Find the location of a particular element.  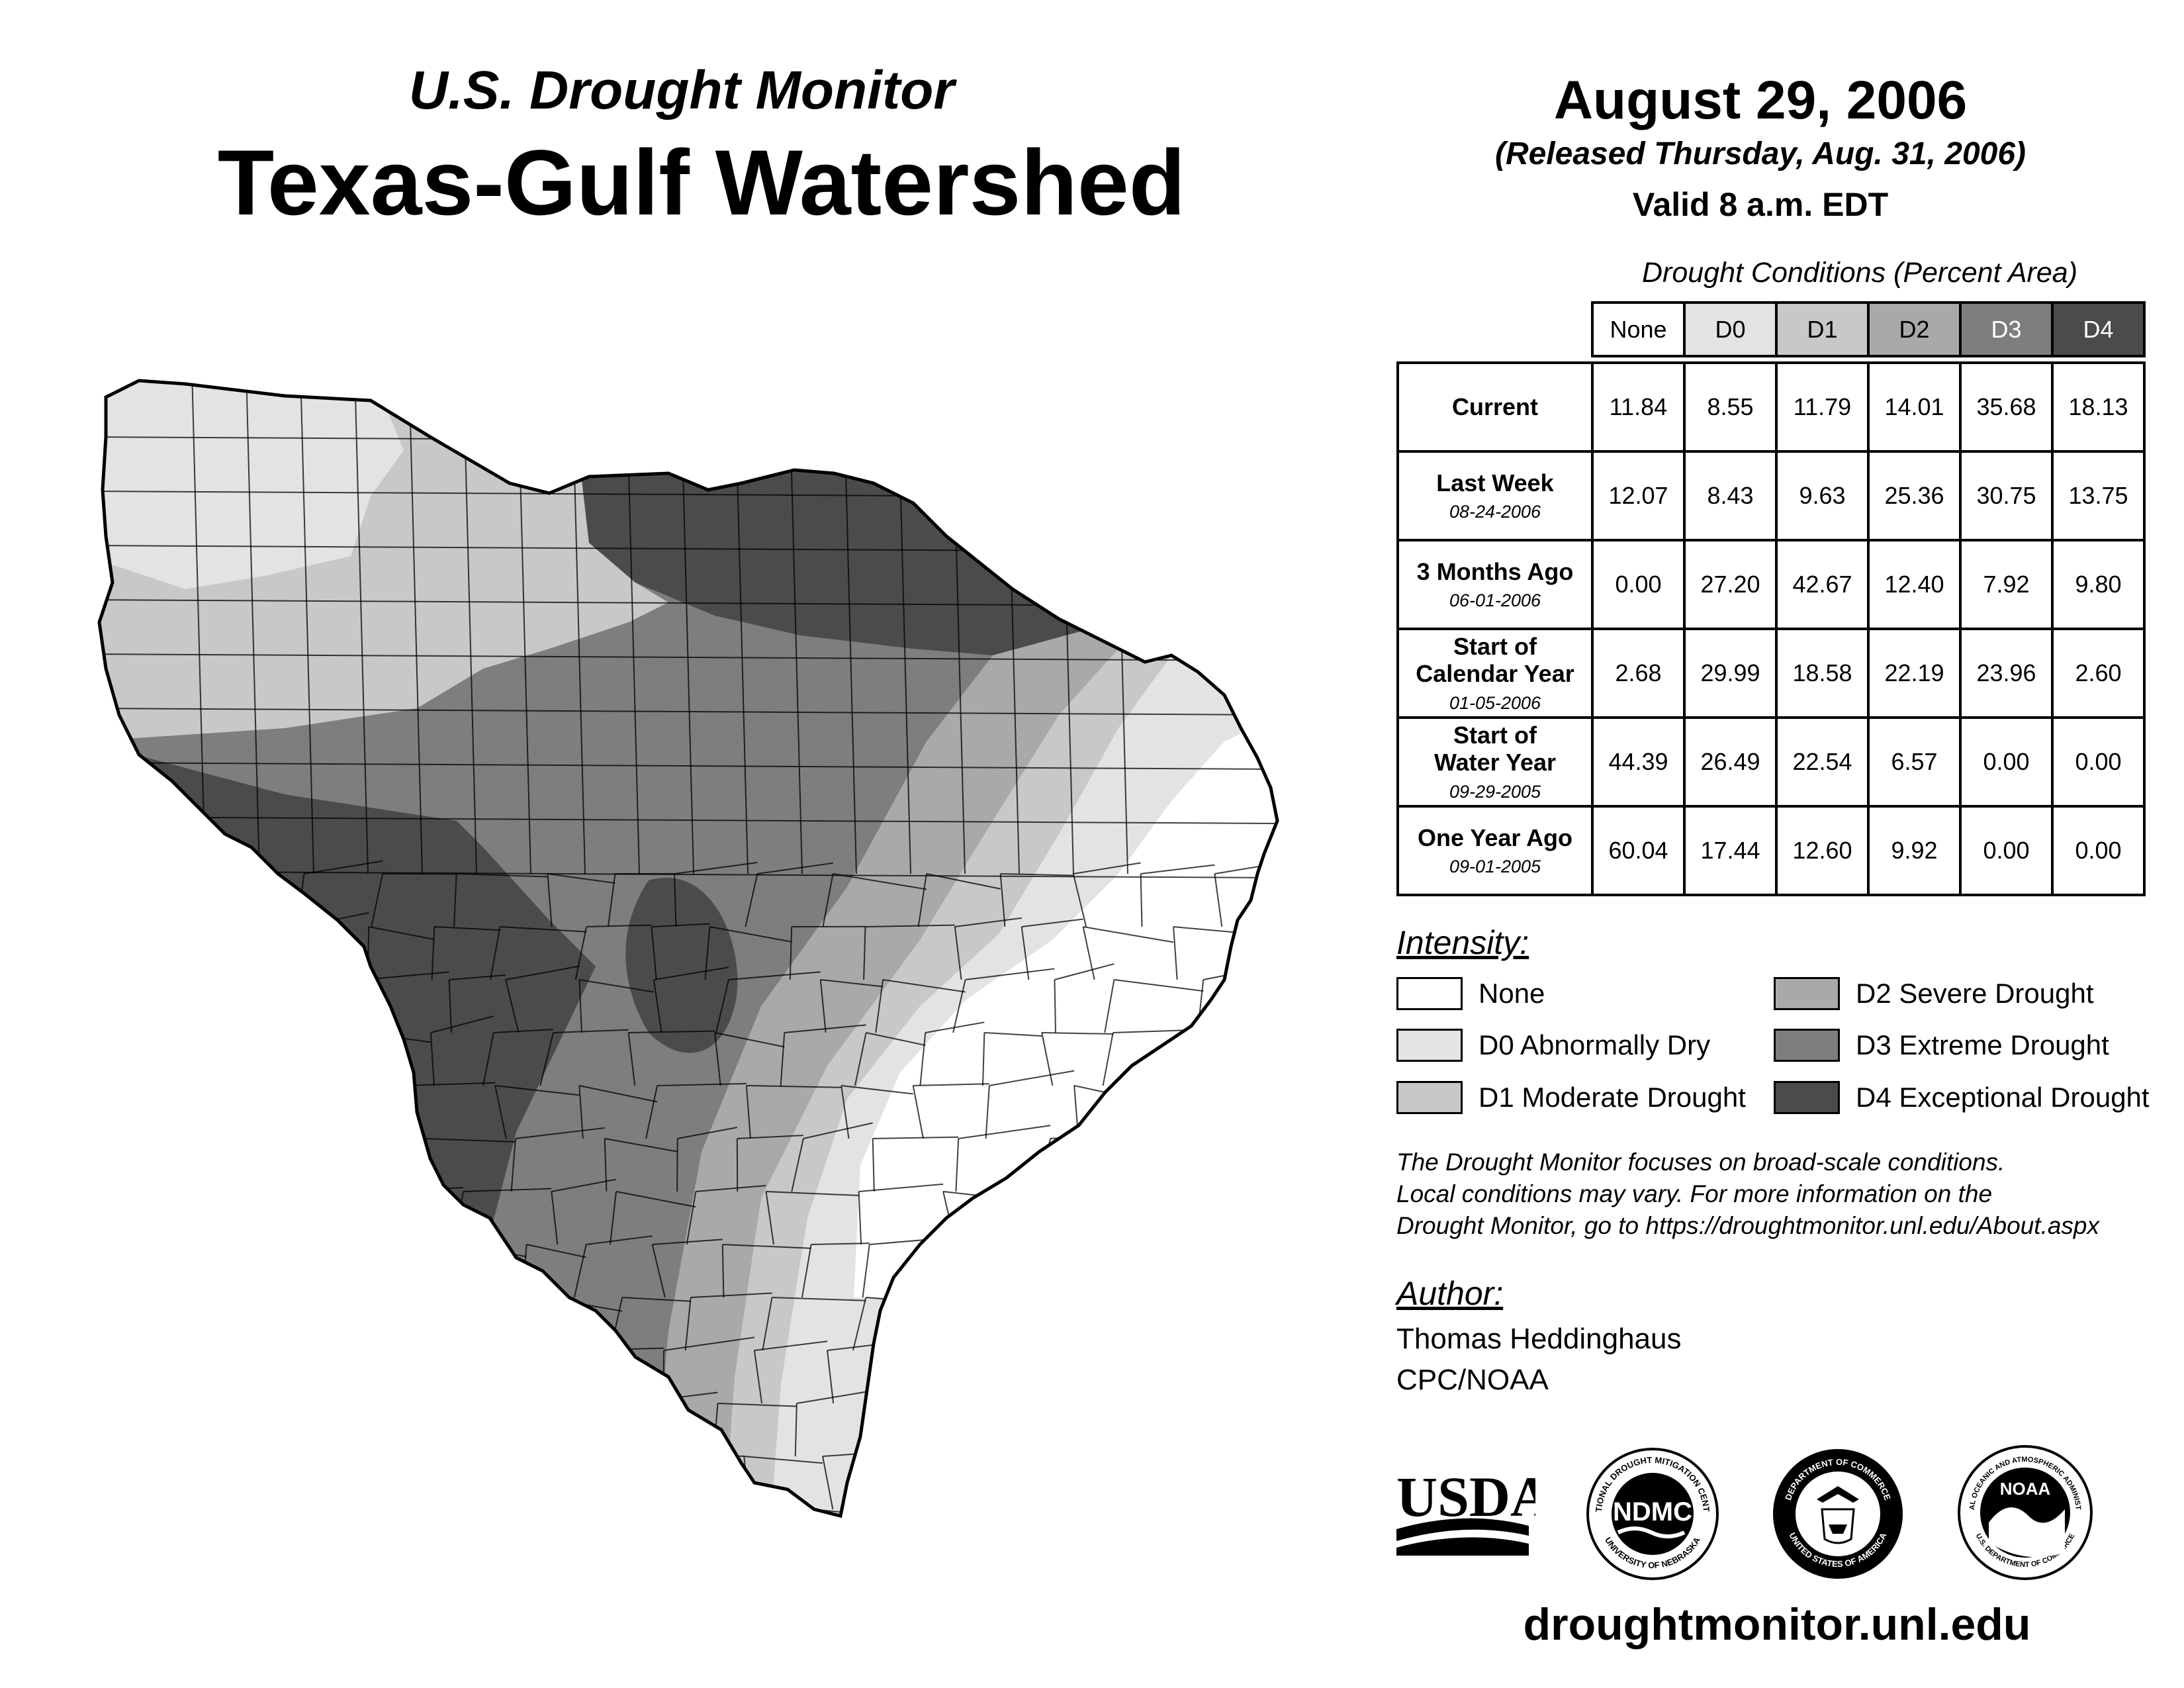

legend-item: D2 Severe Drought is located at coordinates (1934, 993).